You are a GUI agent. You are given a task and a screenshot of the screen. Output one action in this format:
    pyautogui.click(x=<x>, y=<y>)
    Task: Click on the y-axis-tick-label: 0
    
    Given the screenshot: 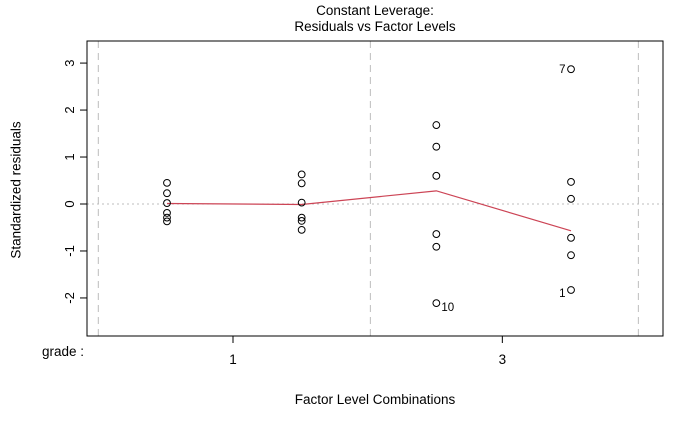 What is the action you would take?
    pyautogui.click(x=69, y=203)
    